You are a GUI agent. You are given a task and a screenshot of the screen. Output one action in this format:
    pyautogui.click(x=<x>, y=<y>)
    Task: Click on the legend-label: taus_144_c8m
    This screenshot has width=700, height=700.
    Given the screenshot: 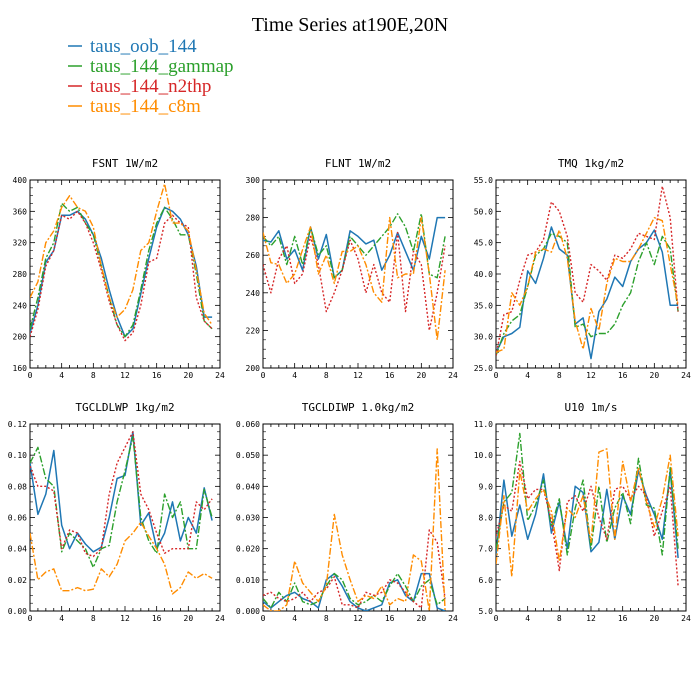 What is the action you would take?
    pyautogui.click(x=145, y=106)
    